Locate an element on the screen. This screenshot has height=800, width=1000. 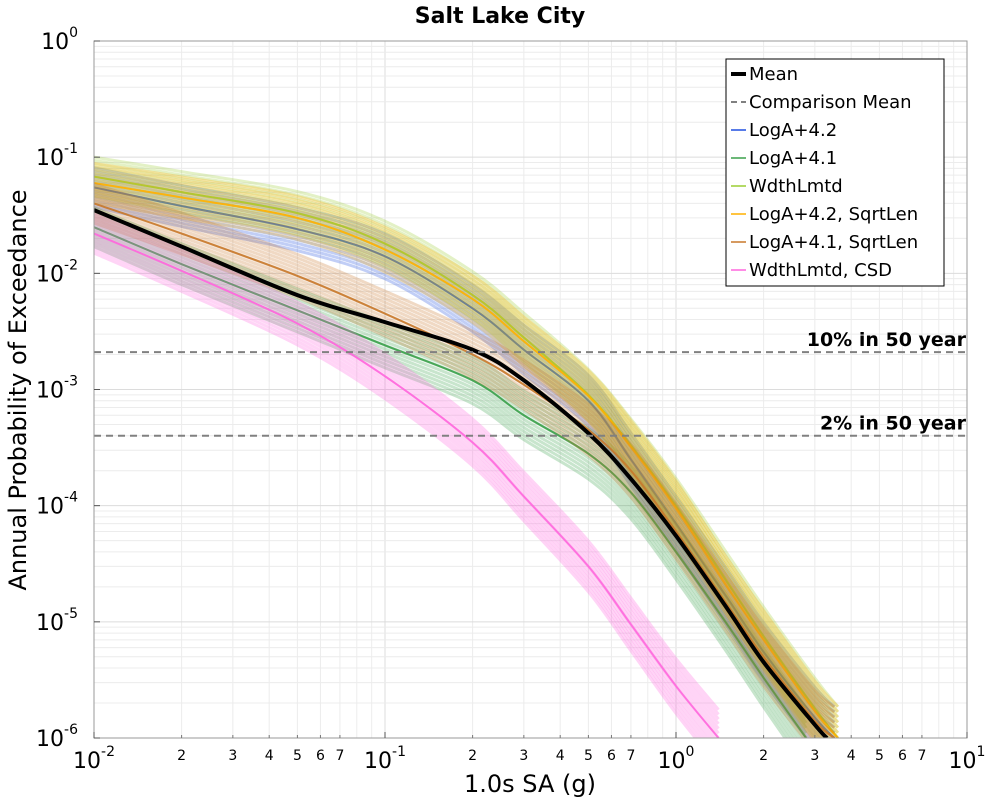
legend-label-loga-4-1: LogA+4.1 is located at coordinates (793, 158).